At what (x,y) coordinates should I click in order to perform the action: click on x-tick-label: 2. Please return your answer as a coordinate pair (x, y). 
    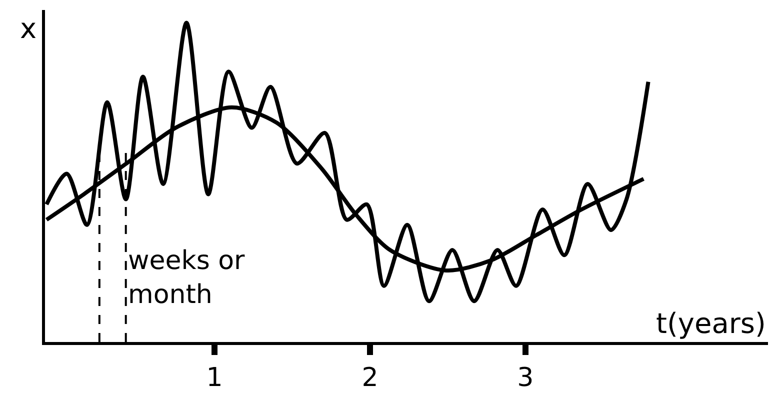
    Looking at the image, I should click on (370, 378).